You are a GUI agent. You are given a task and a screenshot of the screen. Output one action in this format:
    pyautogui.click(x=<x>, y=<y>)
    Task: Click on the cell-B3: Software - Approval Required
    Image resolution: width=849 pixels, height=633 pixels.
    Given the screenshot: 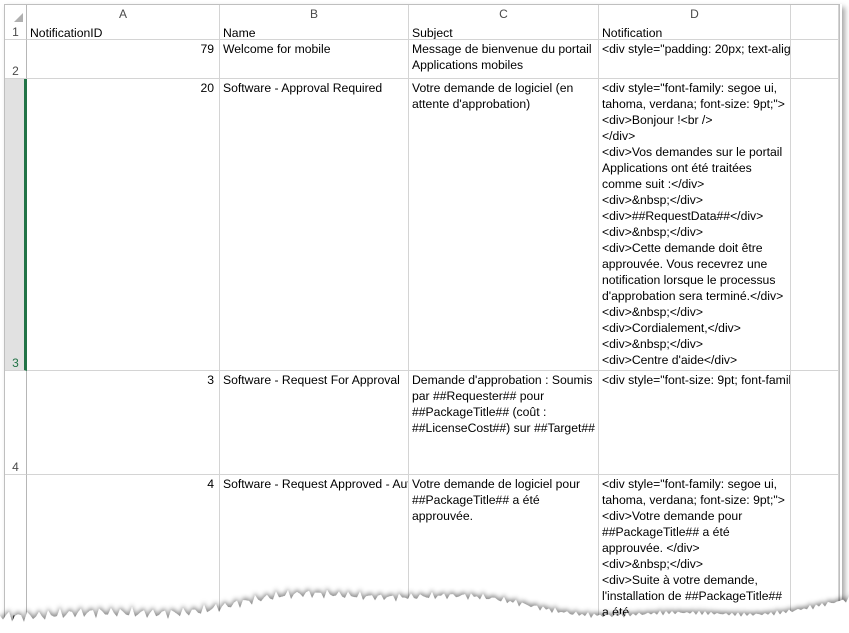 What is the action you would take?
    pyautogui.click(x=314, y=225)
    